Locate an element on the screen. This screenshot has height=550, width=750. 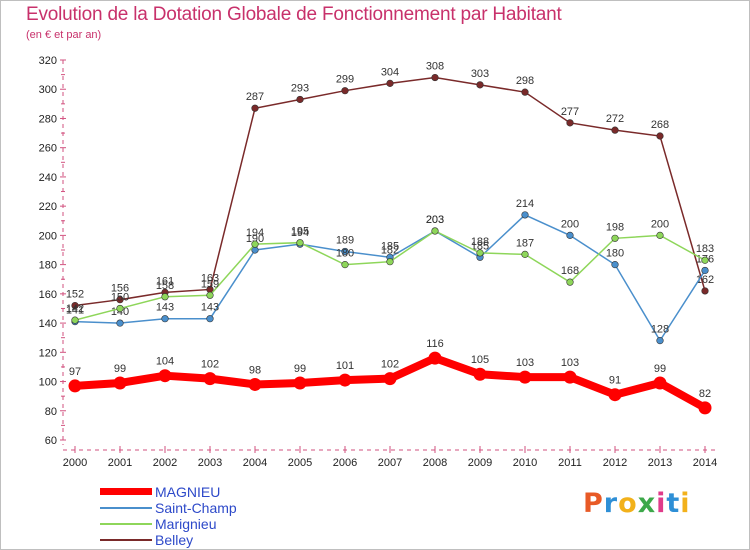
x-tick-label: 2006 is located at coordinates (345, 463).